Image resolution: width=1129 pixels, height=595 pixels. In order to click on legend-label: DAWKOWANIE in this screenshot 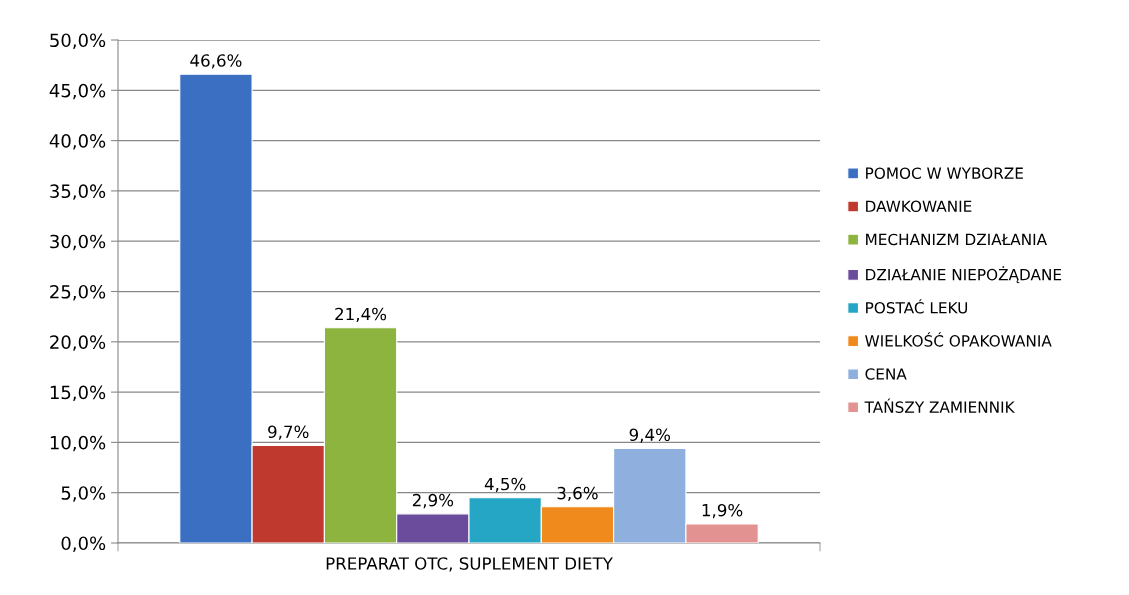, I will do `click(919, 206)`.